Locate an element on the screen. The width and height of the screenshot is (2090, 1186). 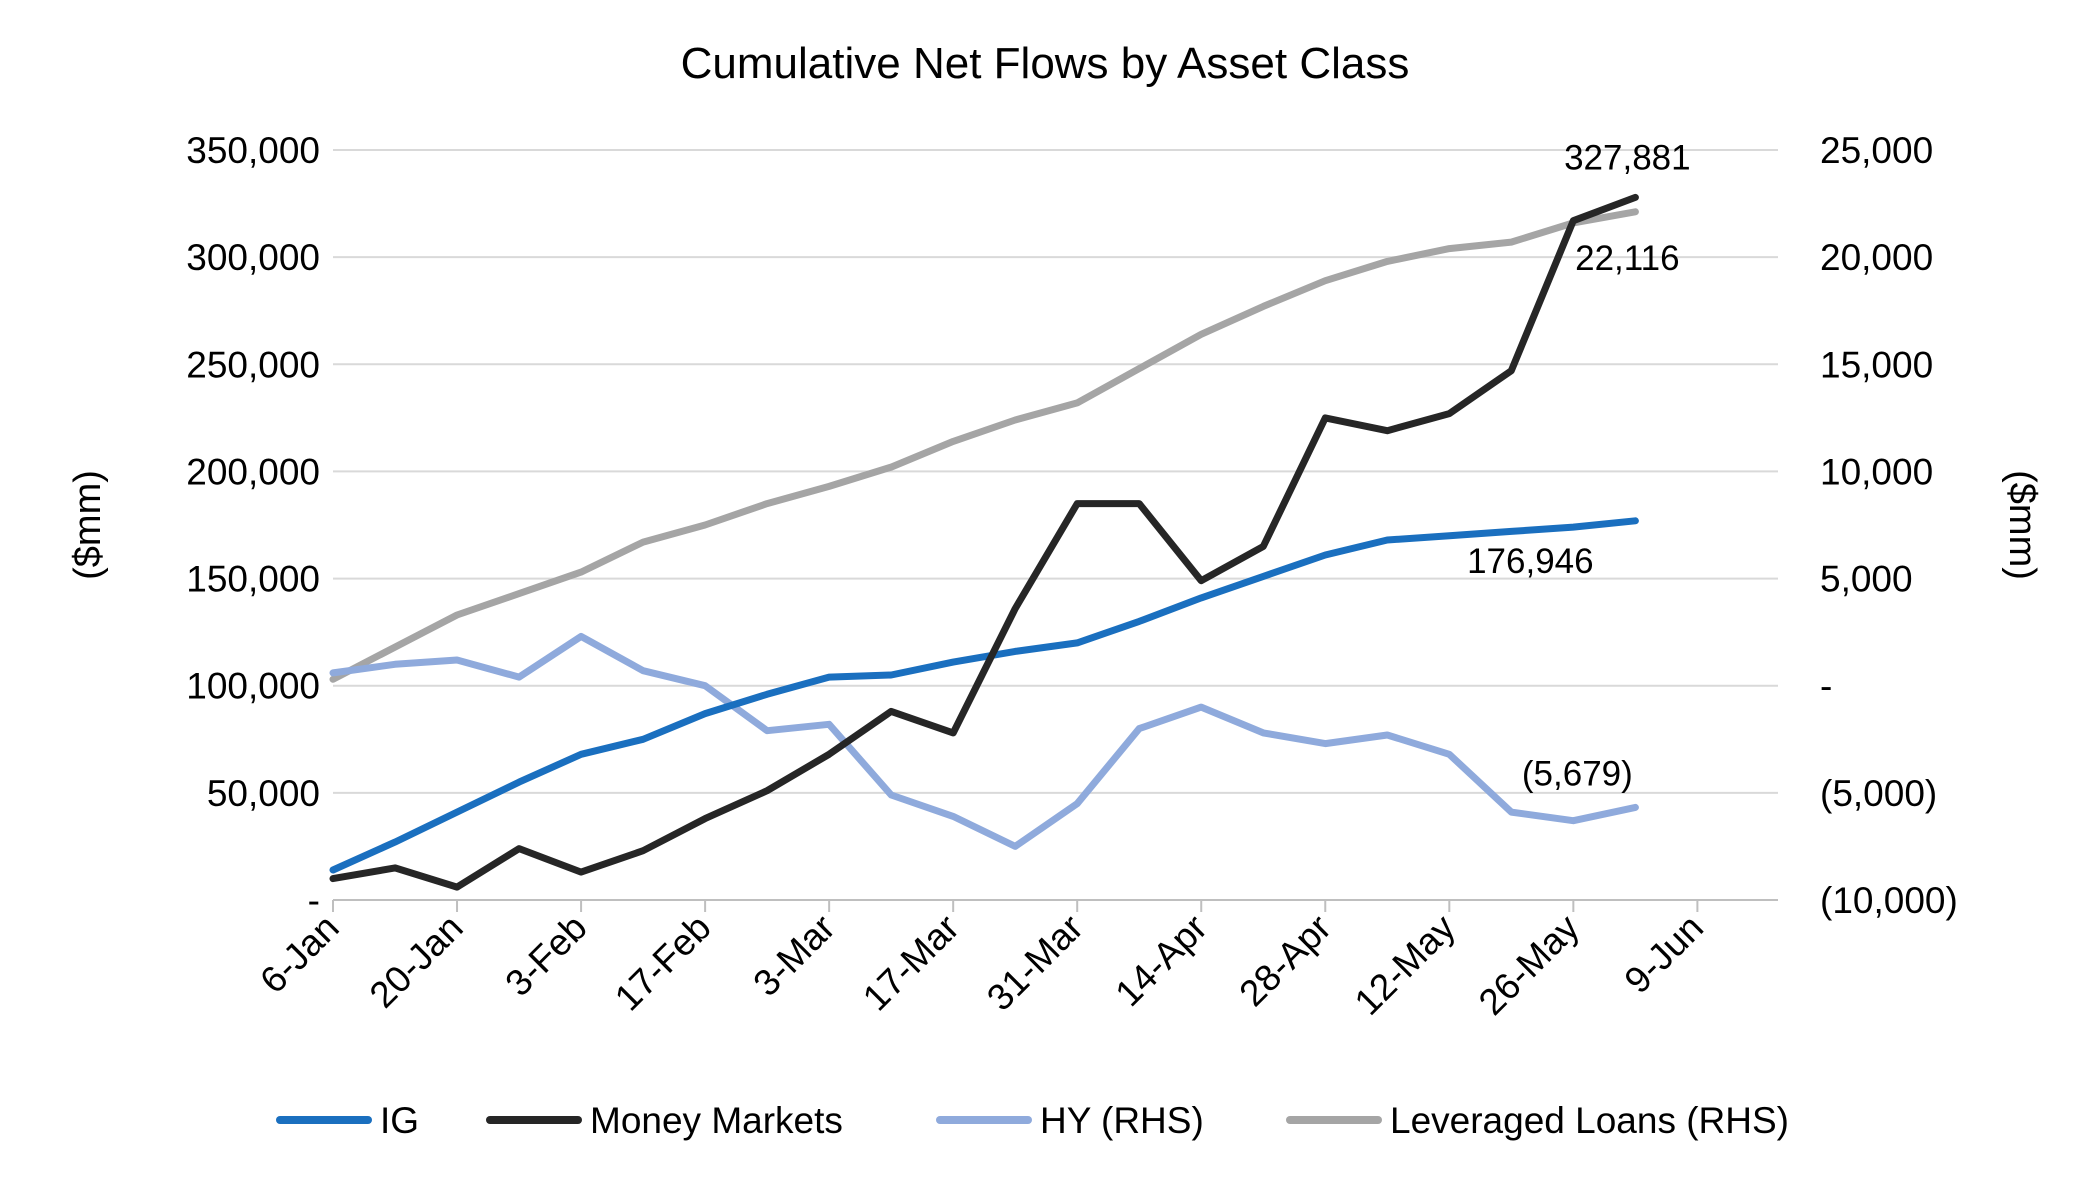
left-y-tick-label: 150,000 is located at coordinates (253, 579).